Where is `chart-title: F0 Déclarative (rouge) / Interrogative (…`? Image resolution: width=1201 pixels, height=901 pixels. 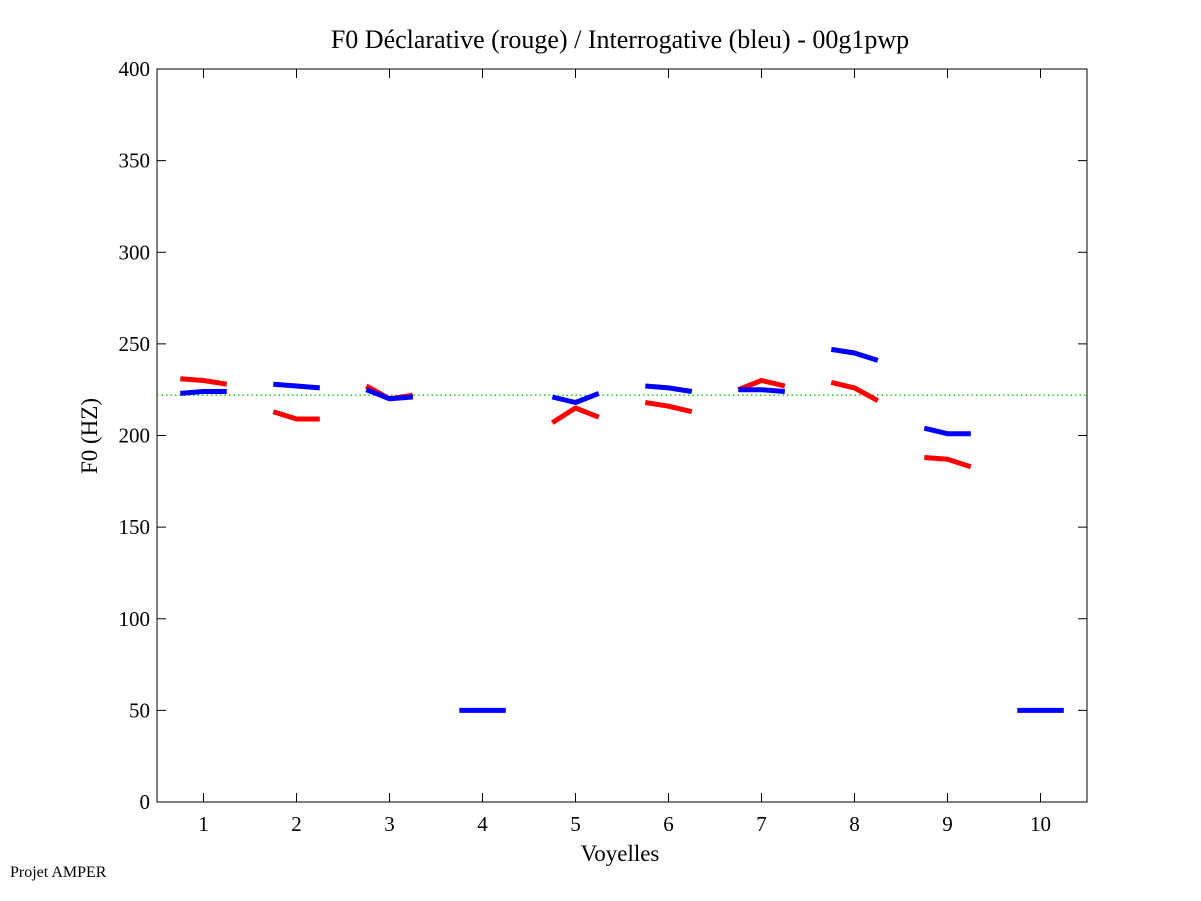
chart-title: F0 Déclarative (rouge) / Interrogative (… is located at coordinates (620, 39).